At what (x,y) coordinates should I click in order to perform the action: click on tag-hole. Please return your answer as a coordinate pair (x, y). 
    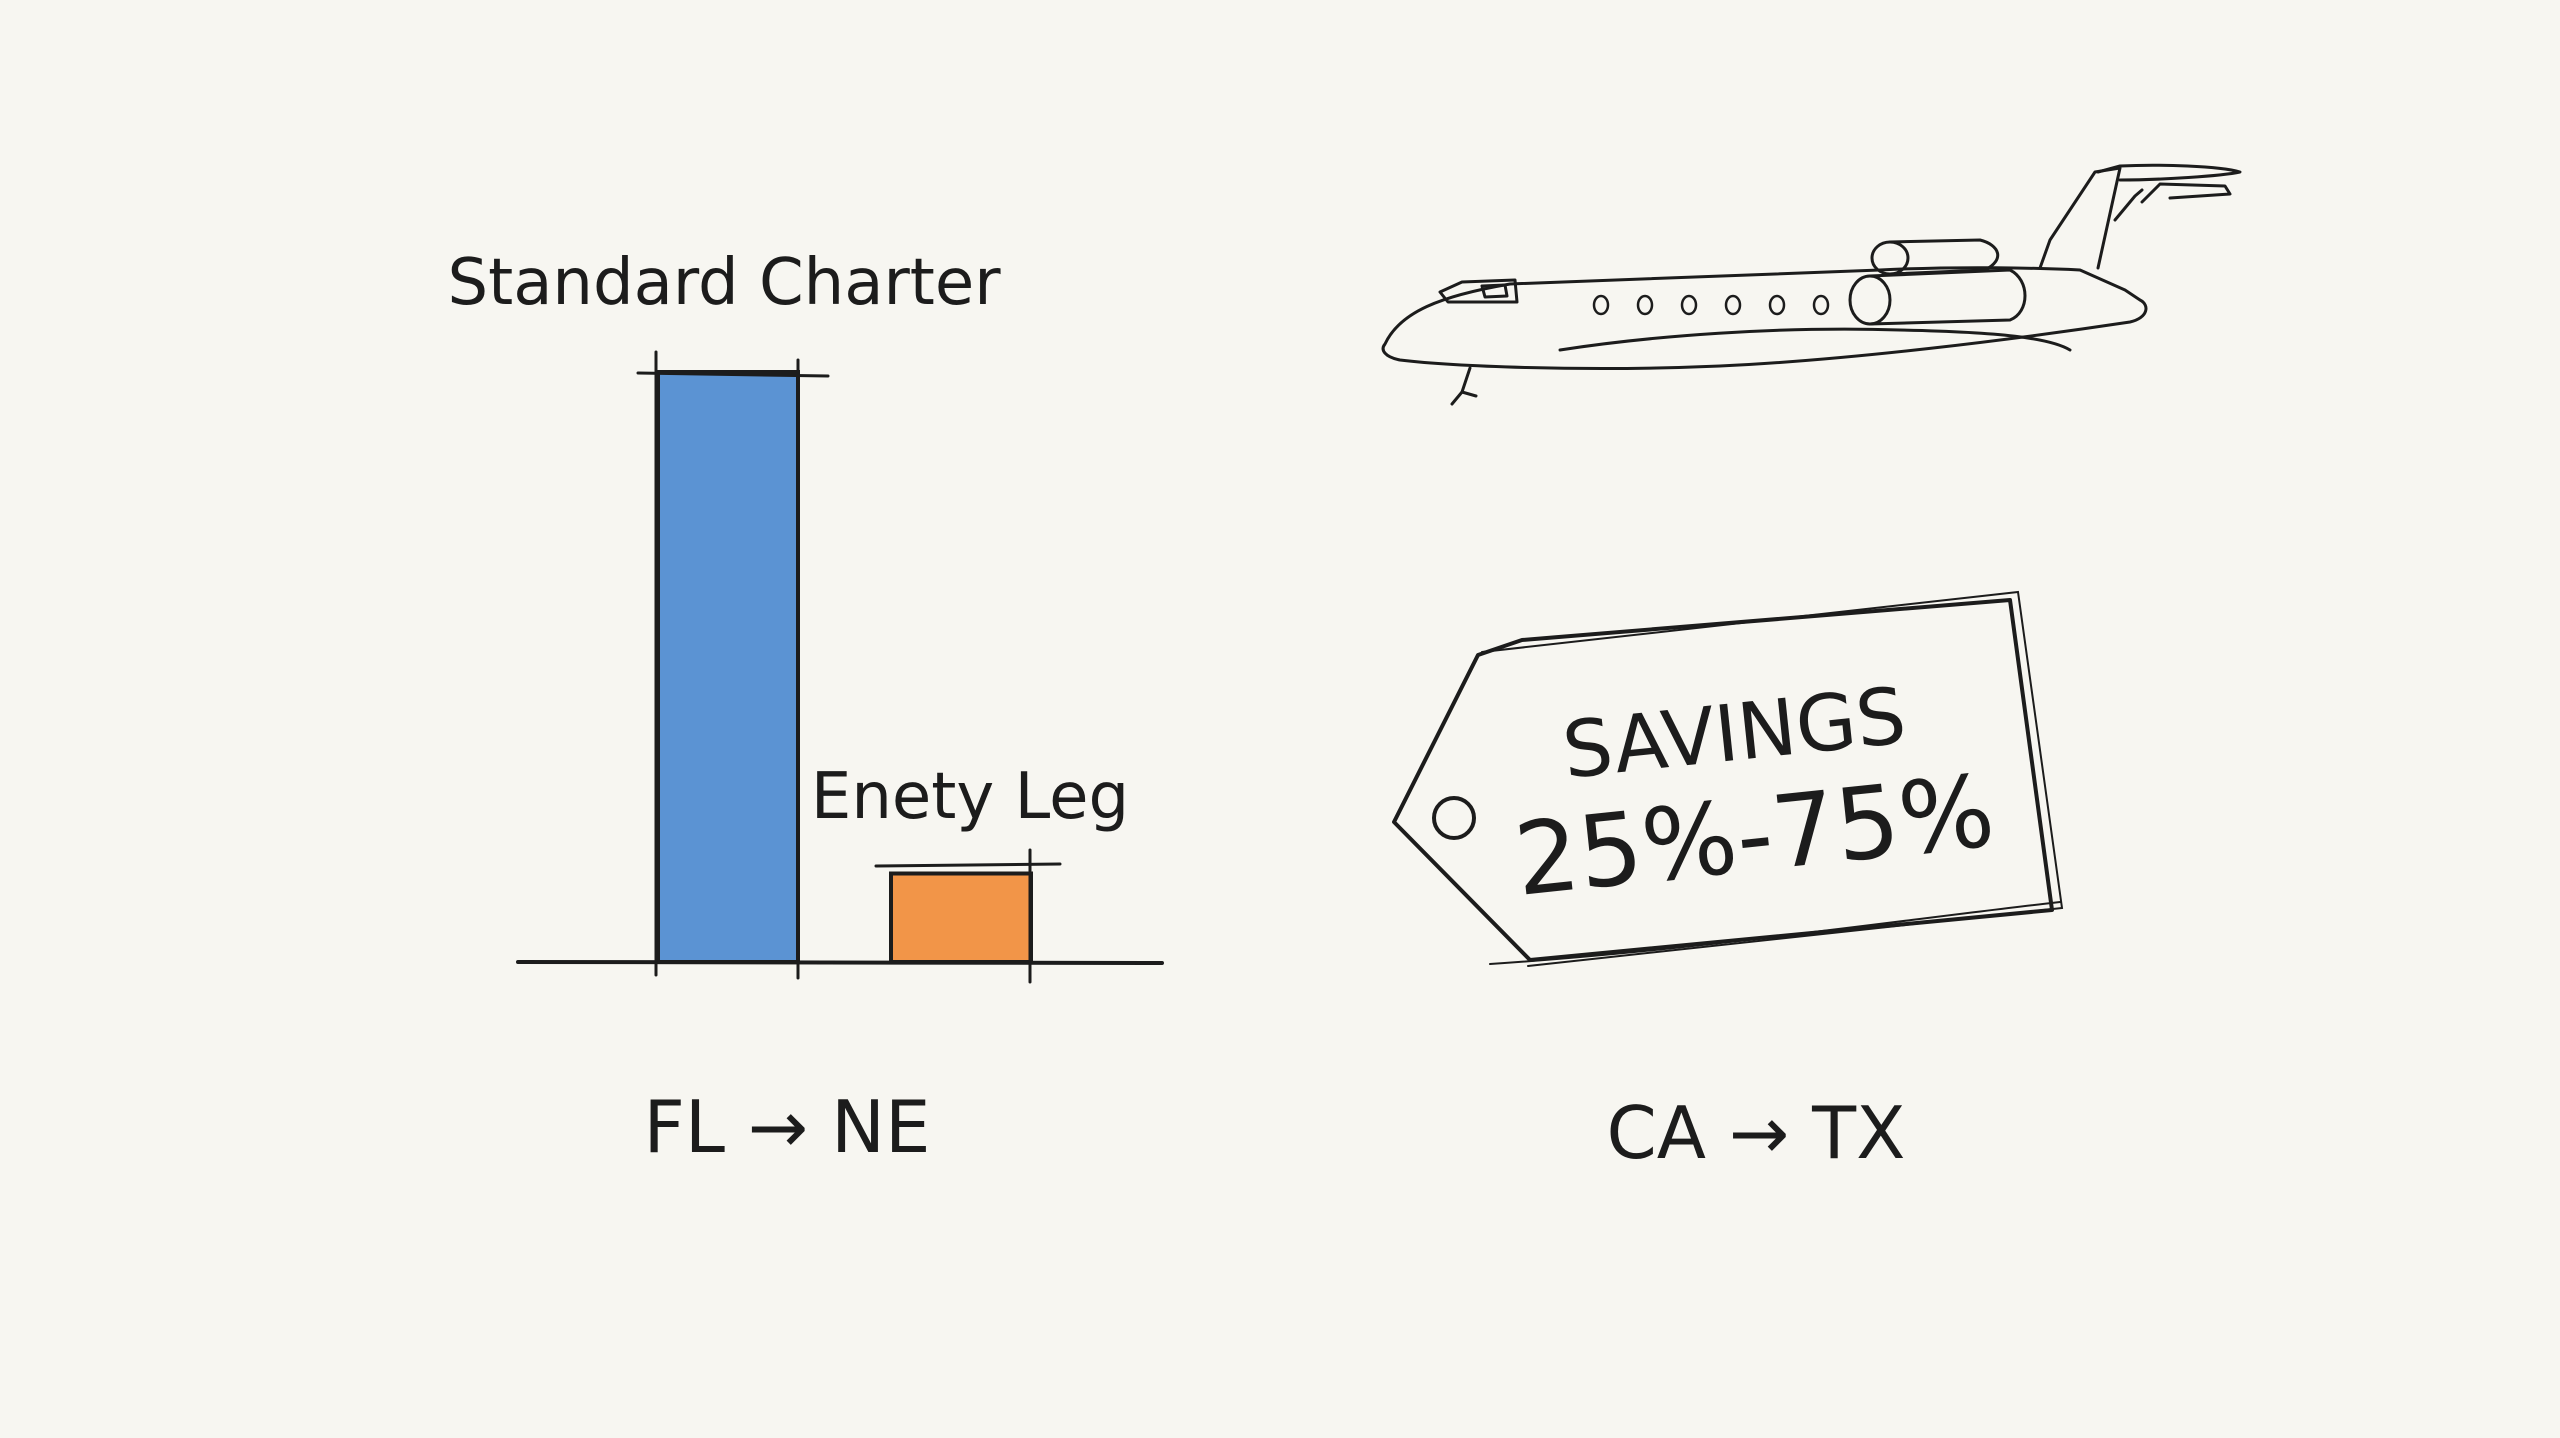
    Looking at the image, I should click on (1454, 818).